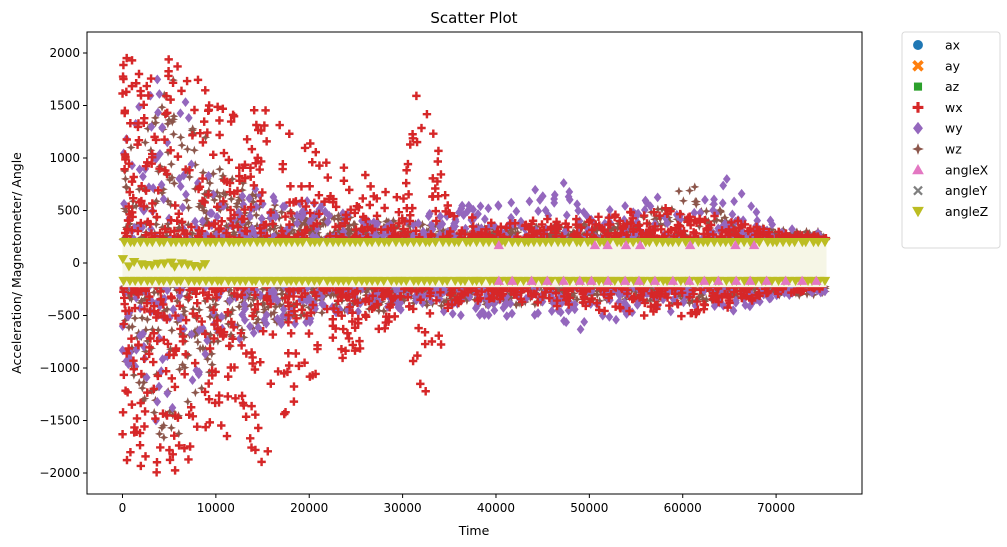  What do you see at coordinates (918, 128) in the screenshot?
I see `legend-marker-wy` at bounding box center [918, 128].